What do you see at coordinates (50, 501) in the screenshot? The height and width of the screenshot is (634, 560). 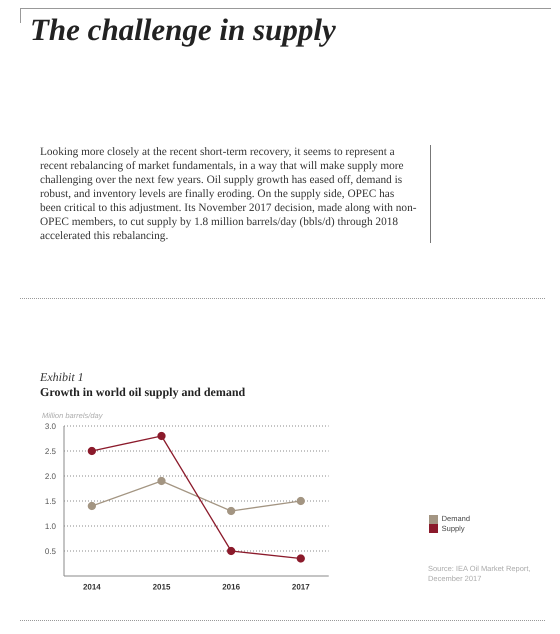 I see `y-tick-label: 1.5` at bounding box center [50, 501].